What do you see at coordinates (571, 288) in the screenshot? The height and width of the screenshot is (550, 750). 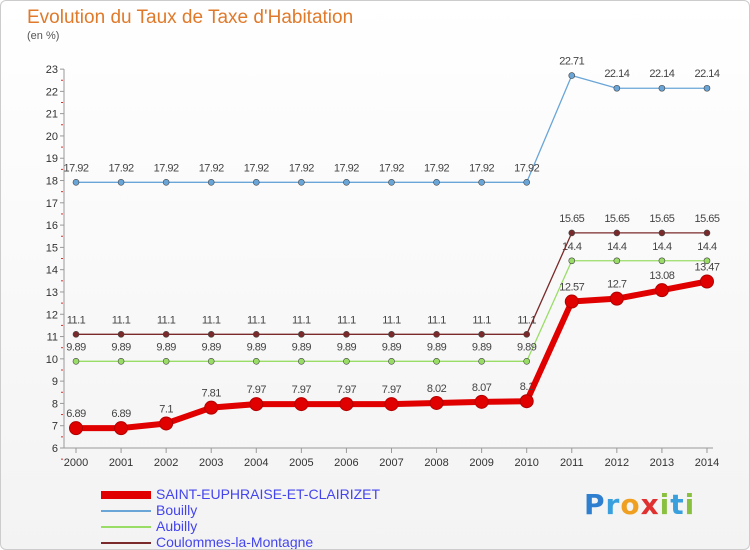 I see `data-label: 12.57` at bounding box center [571, 288].